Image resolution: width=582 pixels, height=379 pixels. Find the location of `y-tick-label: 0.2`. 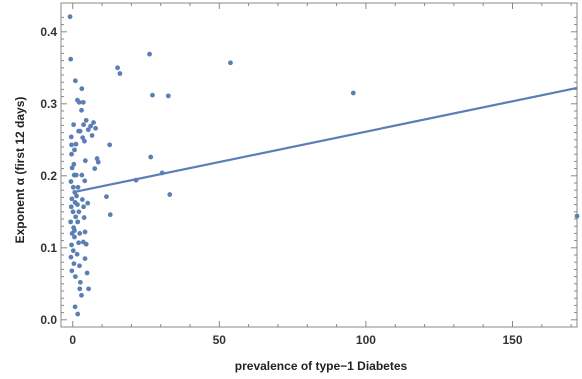

y-tick-label: 0.2 is located at coordinates (48, 176).